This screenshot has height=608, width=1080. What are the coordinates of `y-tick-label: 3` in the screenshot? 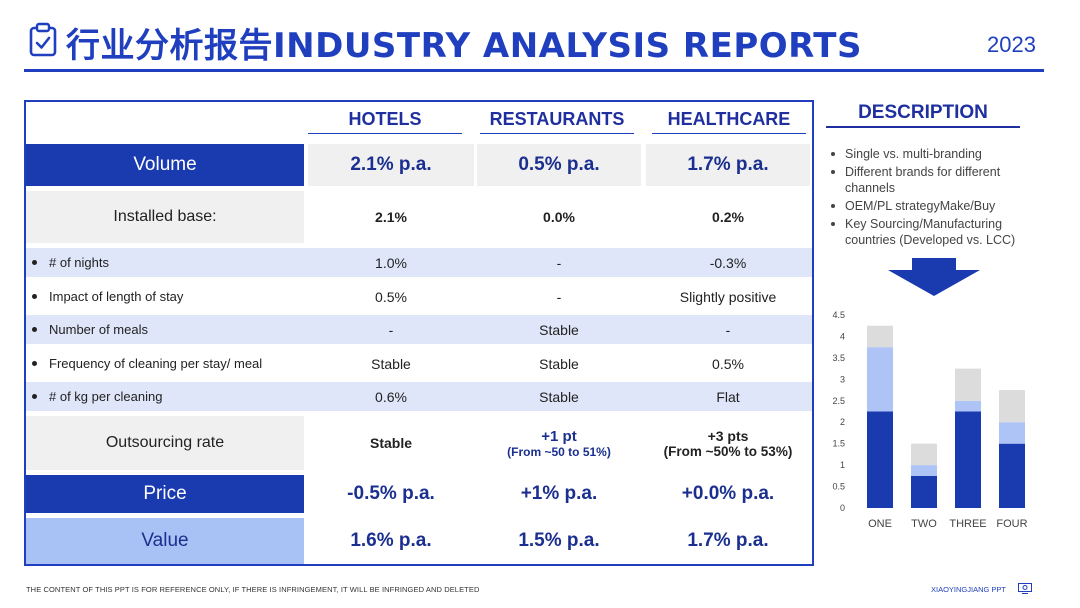 It's located at (842, 379).